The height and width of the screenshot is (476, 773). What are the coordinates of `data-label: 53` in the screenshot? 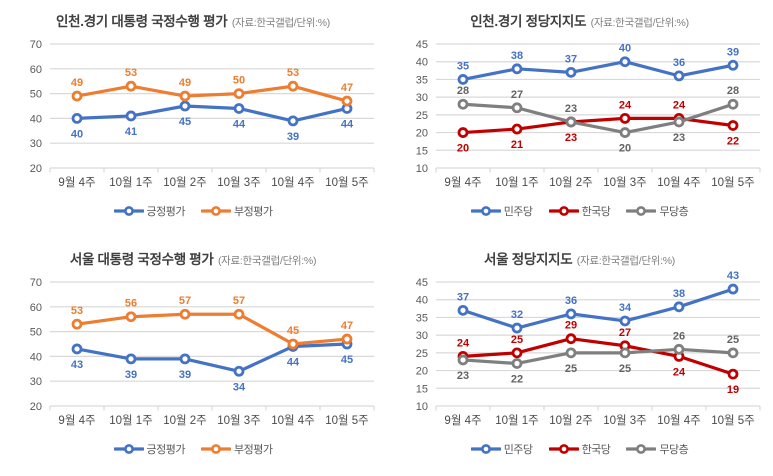 It's located at (77, 311).